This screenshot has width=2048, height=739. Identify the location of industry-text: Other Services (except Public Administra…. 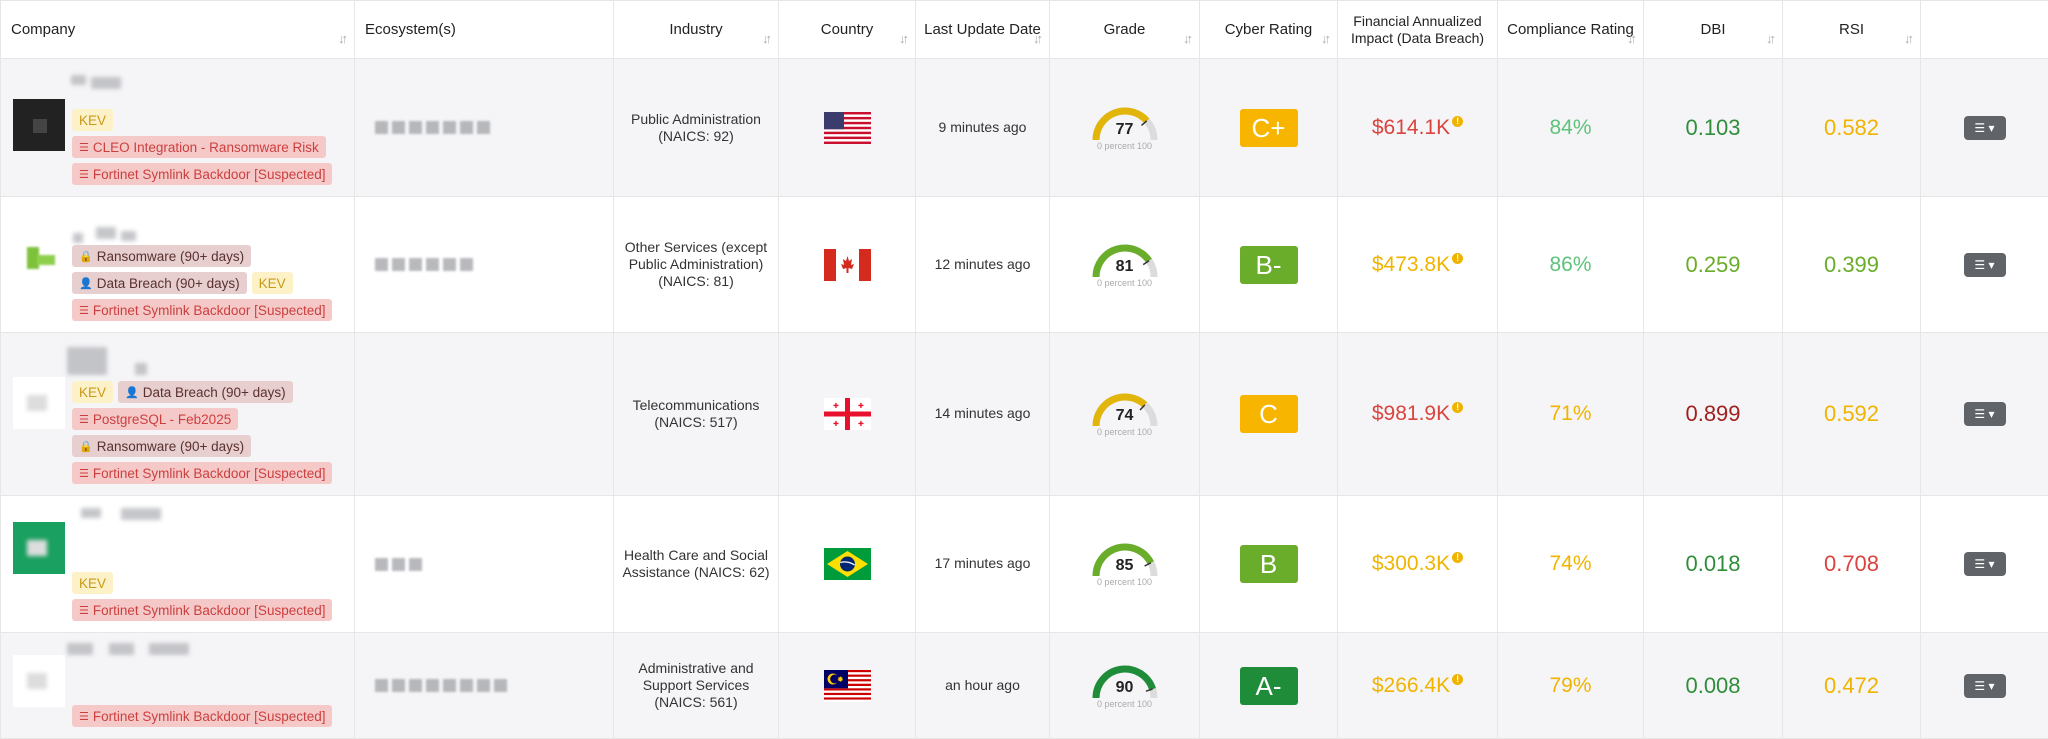
(696, 264).